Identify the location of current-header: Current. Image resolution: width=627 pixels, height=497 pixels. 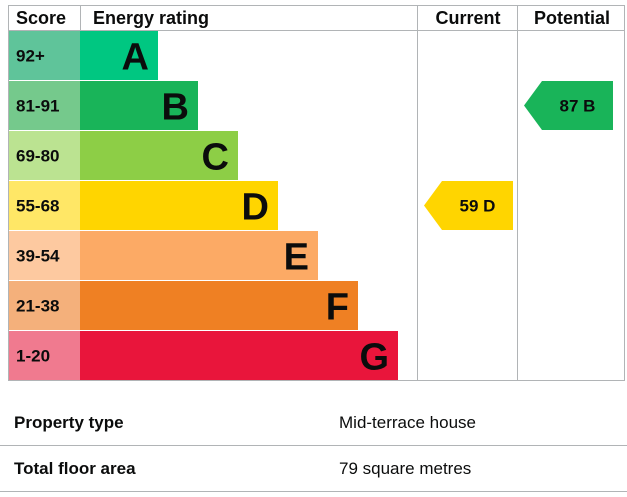
(467, 18).